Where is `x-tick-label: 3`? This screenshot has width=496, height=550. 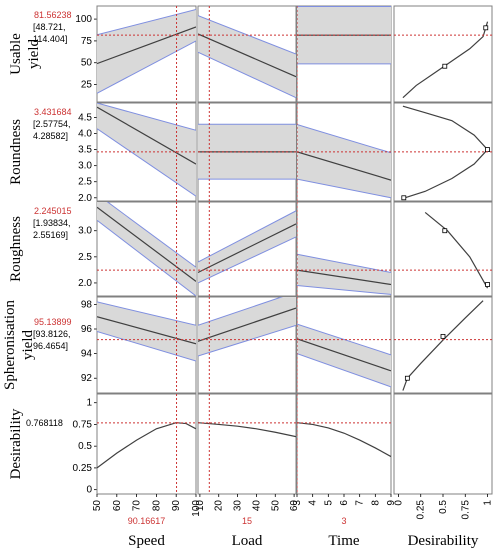
x-tick-label: 3 is located at coordinates (297, 503).